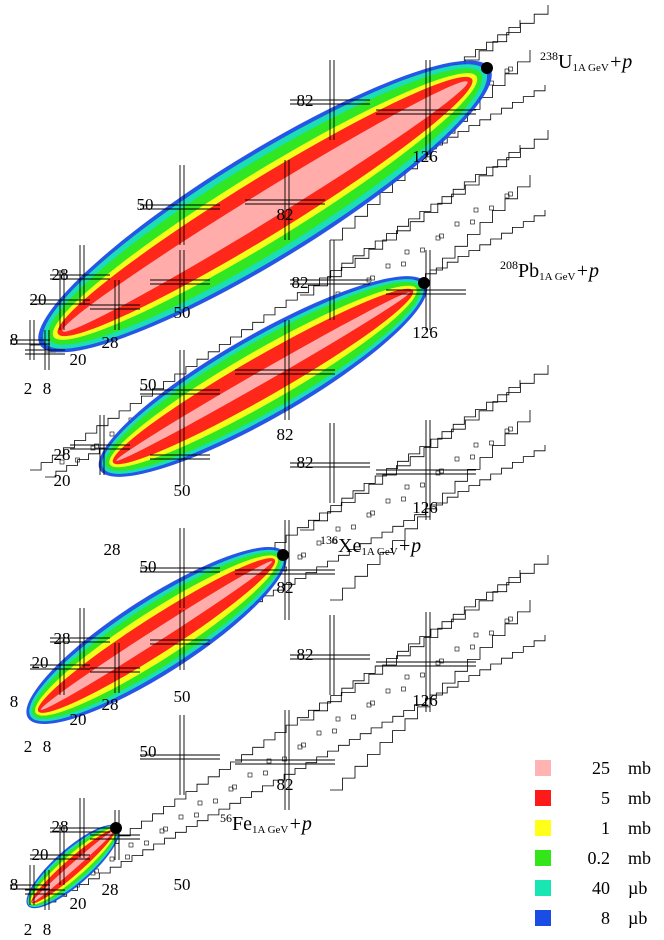 The height and width of the screenshot is (940, 664). What do you see at coordinates (28, 929) in the screenshot?
I see `magic-number-label: 2` at bounding box center [28, 929].